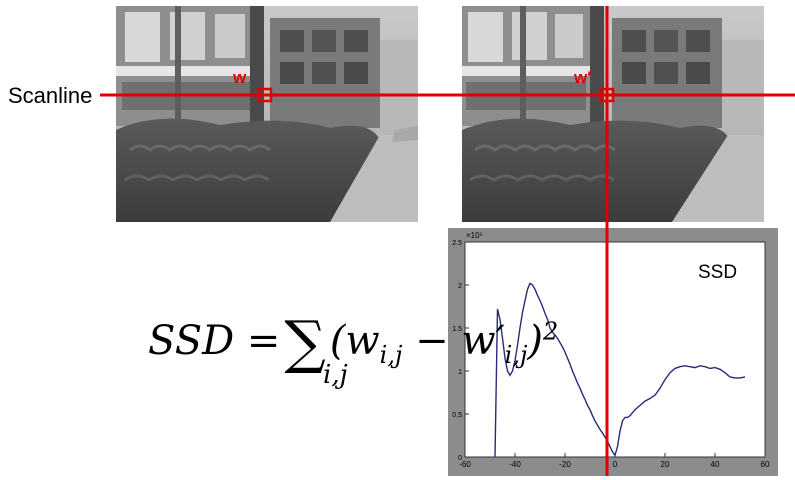  Describe the element at coordinates (354, 341) in the screenshot. I see `formula-term-open: (w` at that location.